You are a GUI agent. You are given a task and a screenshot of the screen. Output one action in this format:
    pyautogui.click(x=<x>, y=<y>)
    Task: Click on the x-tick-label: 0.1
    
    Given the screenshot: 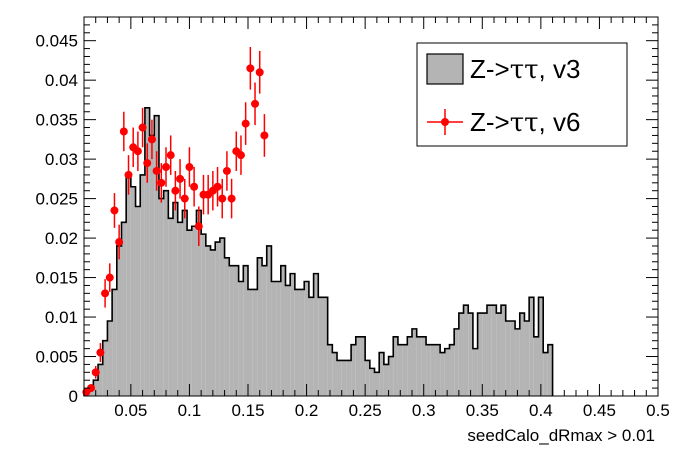 What is the action you would take?
    pyautogui.click(x=190, y=410)
    